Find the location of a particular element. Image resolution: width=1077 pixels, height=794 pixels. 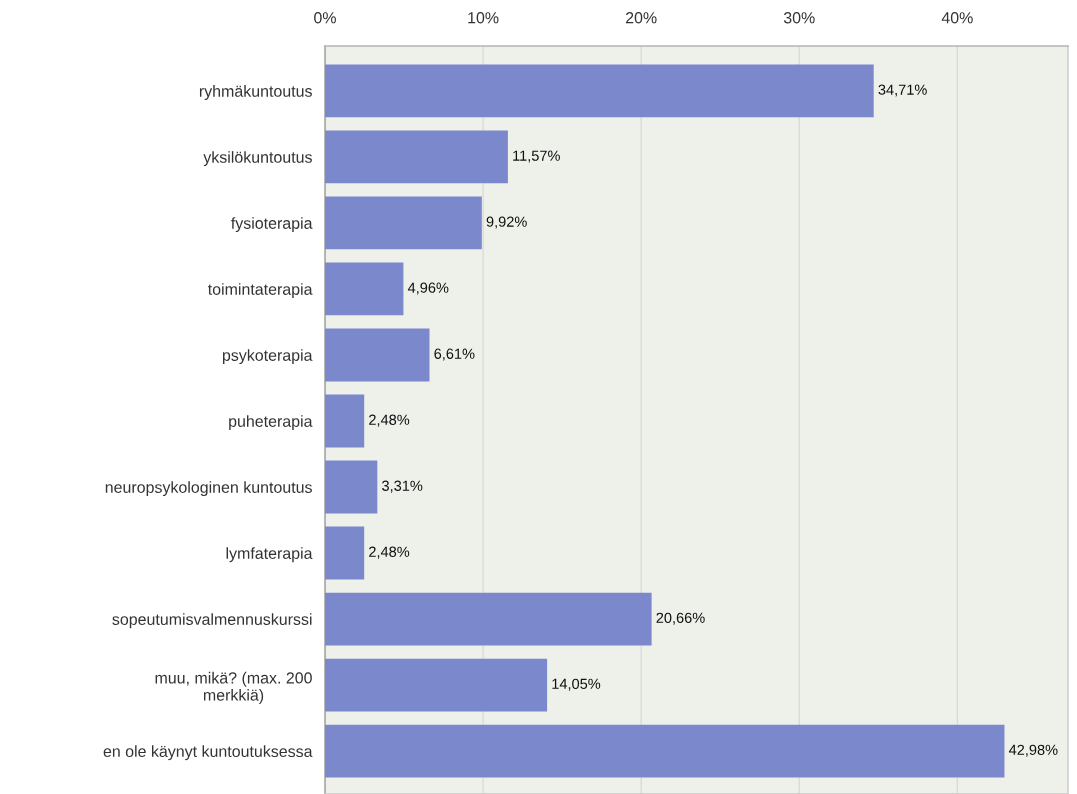

x-tick-label: 30% is located at coordinates (799, 18).